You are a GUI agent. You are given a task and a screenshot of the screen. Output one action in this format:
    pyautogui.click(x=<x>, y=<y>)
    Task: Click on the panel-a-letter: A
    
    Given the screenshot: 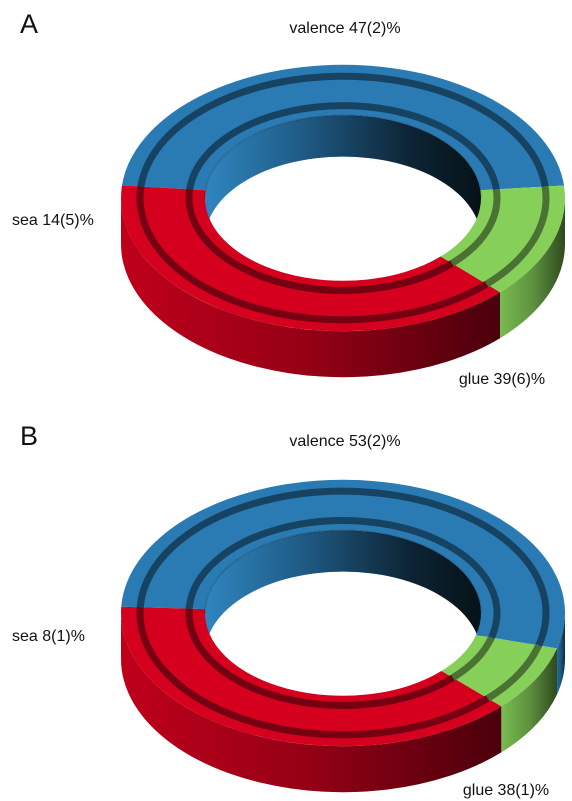 What is the action you would take?
    pyautogui.click(x=29, y=24)
    